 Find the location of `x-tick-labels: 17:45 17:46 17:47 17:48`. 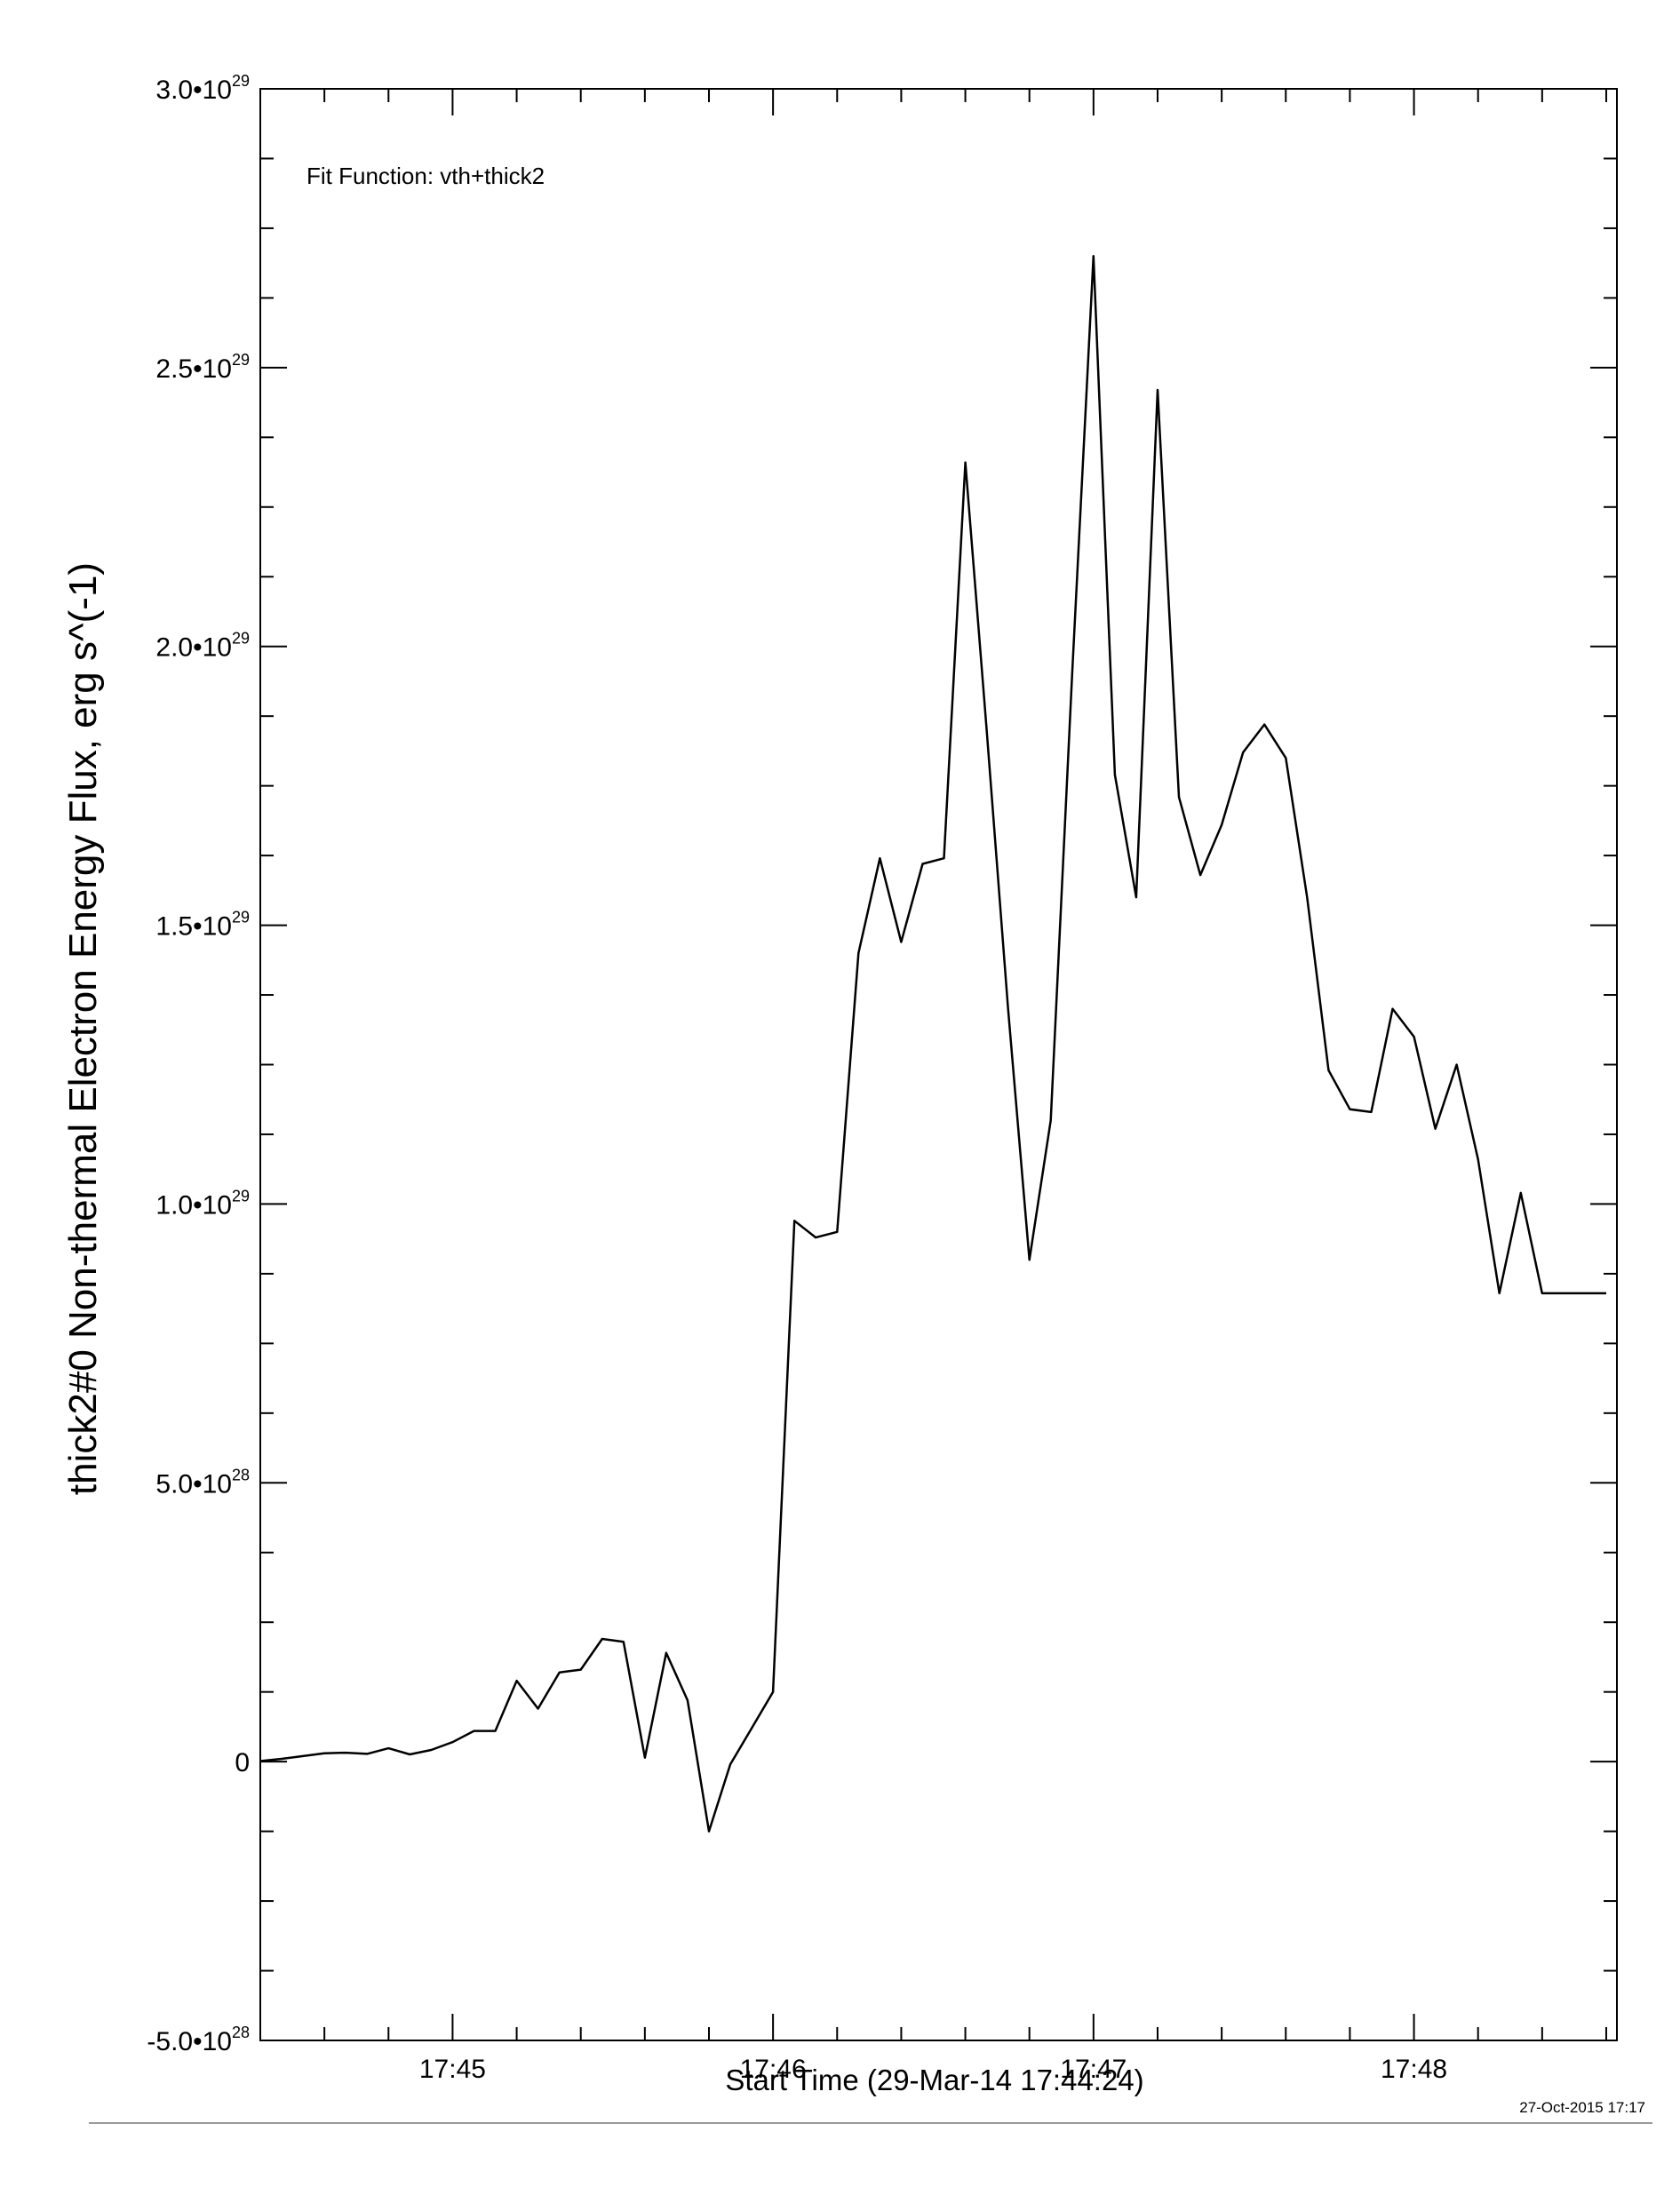

x-tick-labels: 17:45 17:46 17:47 17:48 is located at coordinates (933, 2070).